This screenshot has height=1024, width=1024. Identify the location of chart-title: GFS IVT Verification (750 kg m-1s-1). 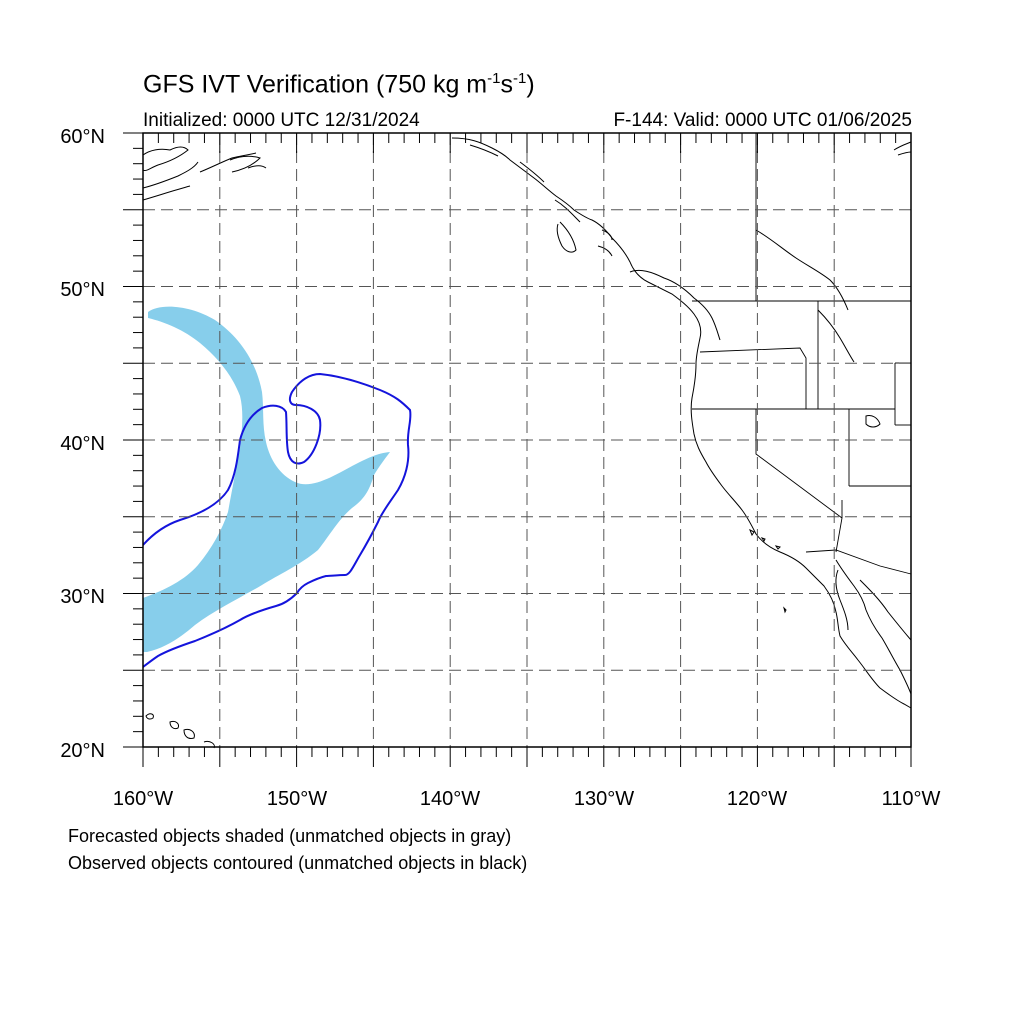
(339, 84).